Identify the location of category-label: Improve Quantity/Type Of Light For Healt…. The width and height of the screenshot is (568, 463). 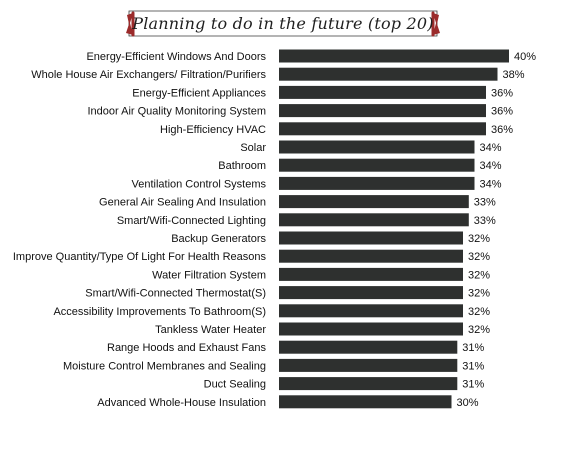
(140, 257).